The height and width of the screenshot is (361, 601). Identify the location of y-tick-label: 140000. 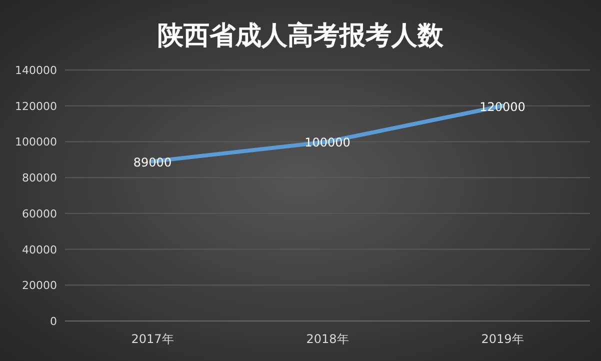
(36, 70).